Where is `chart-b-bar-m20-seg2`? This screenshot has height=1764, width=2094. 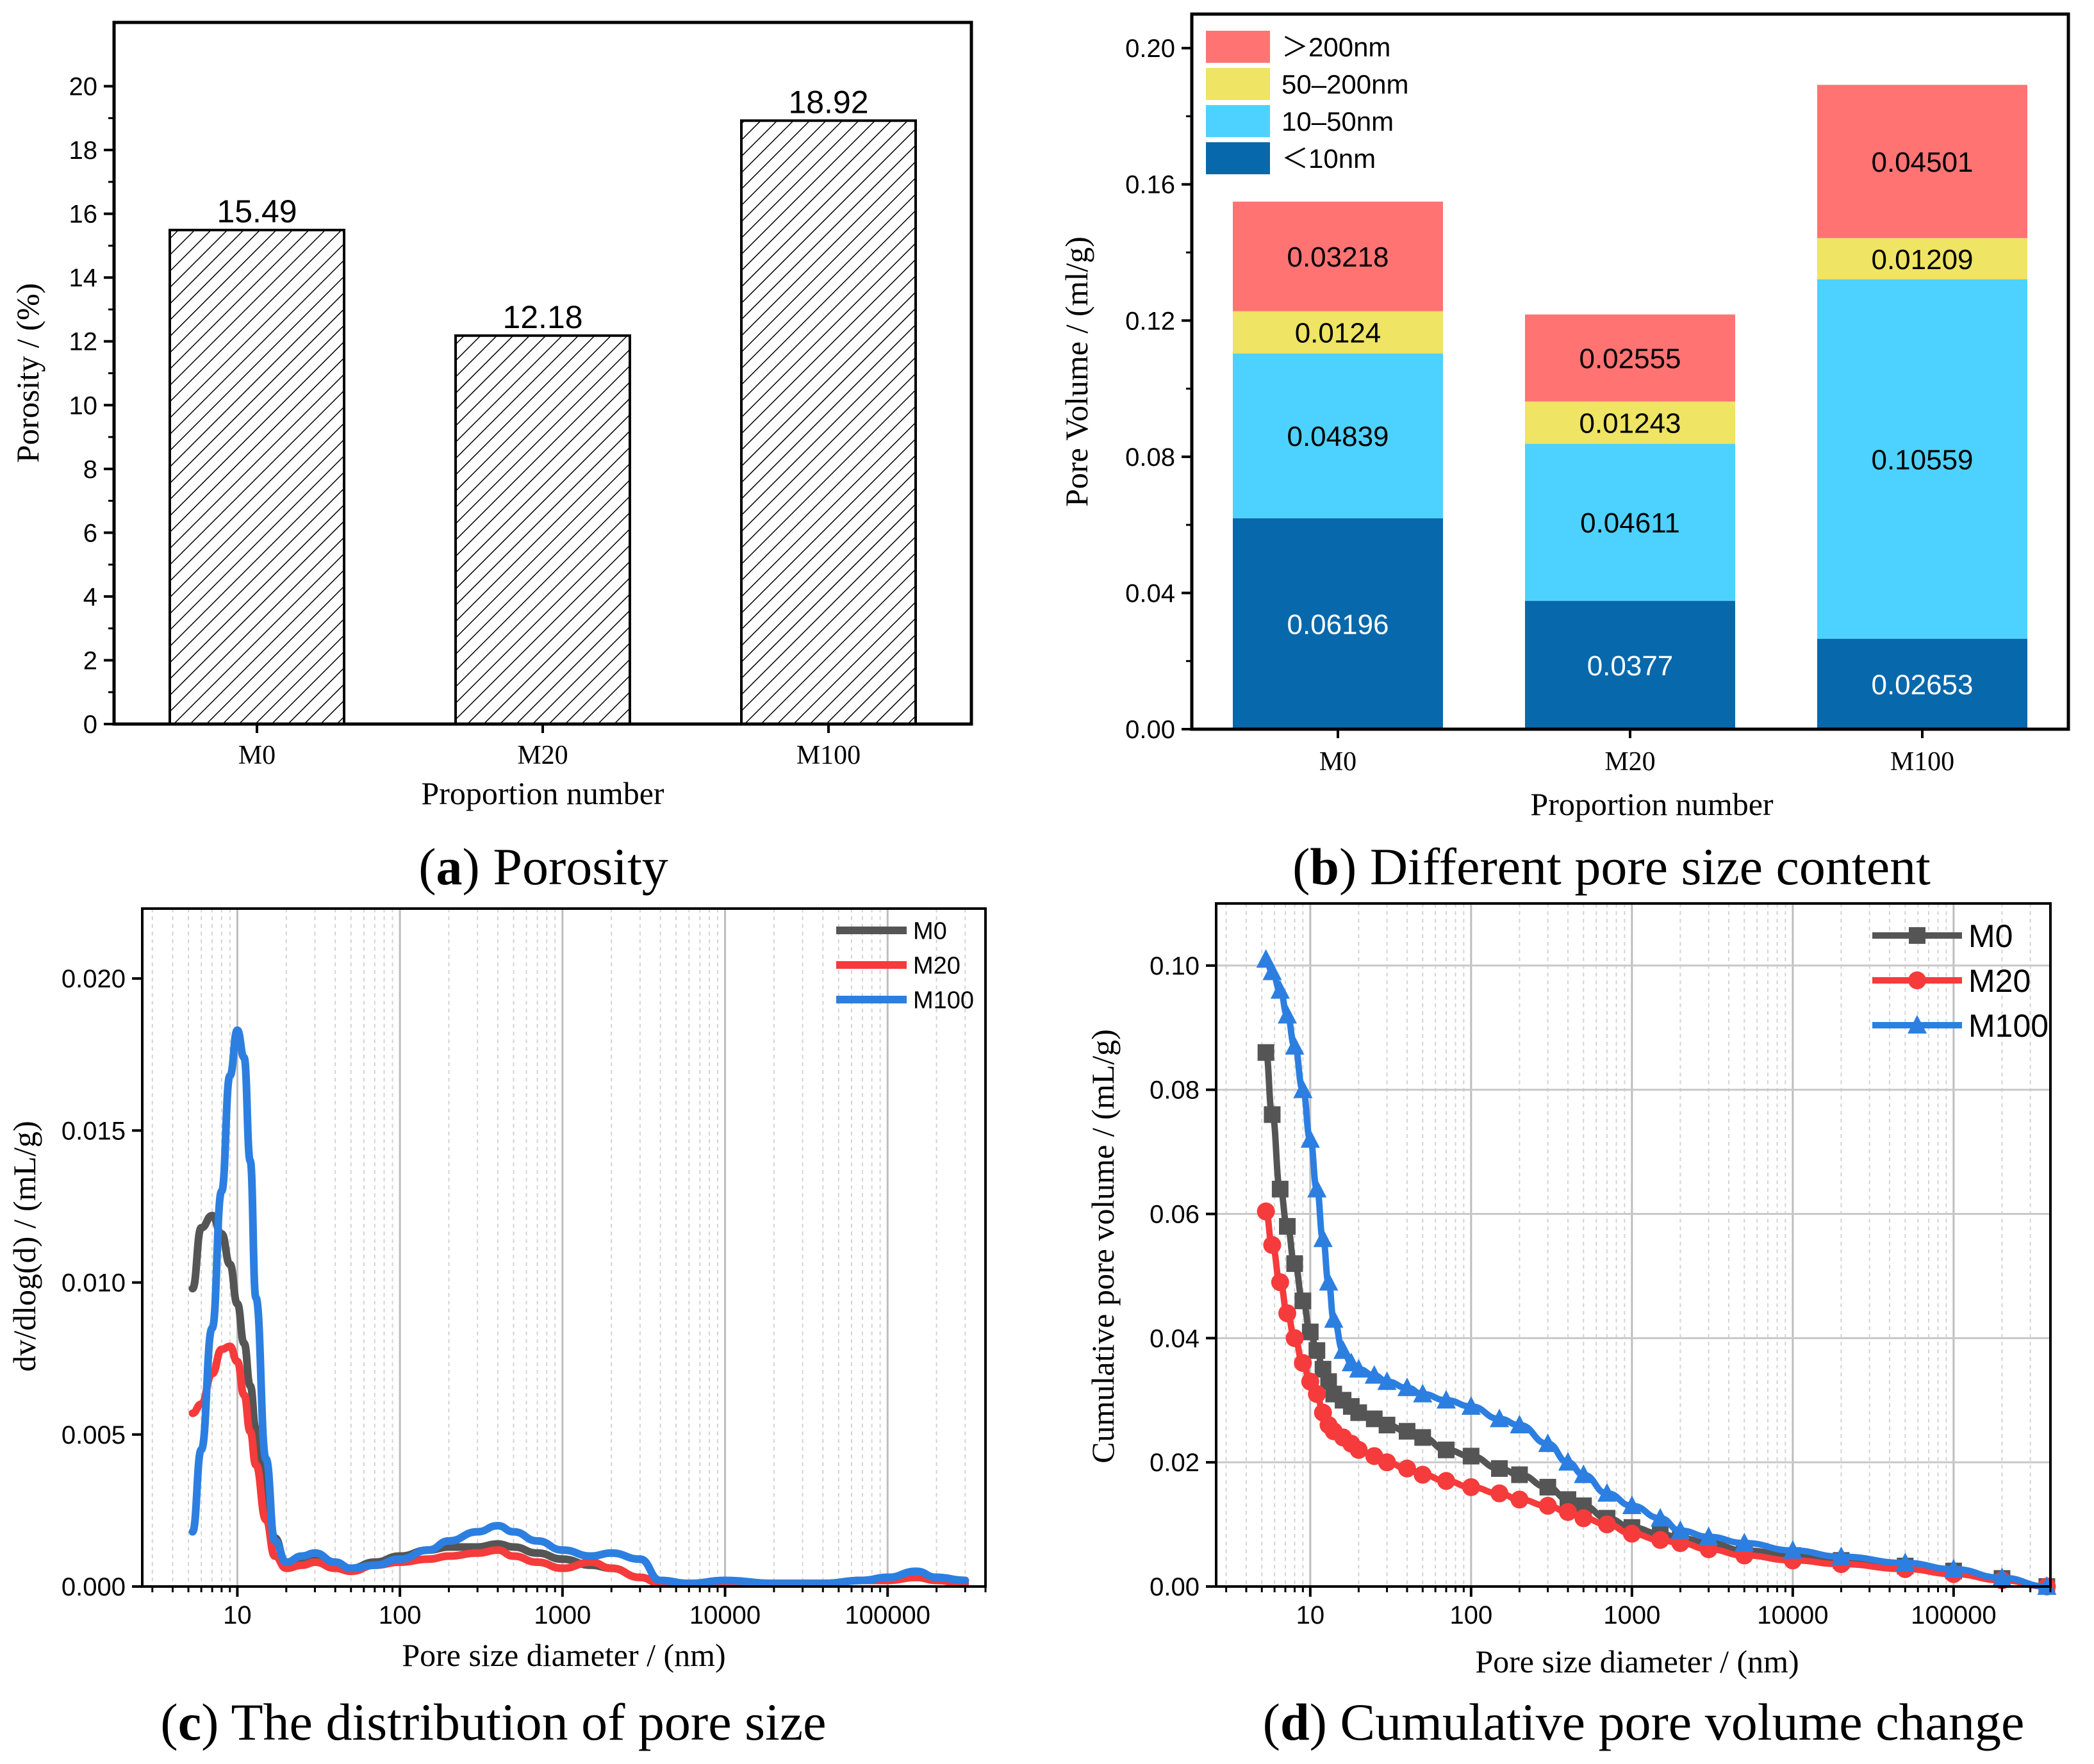
chart-b-bar-m20-seg2 is located at coordinates (1630, 422).